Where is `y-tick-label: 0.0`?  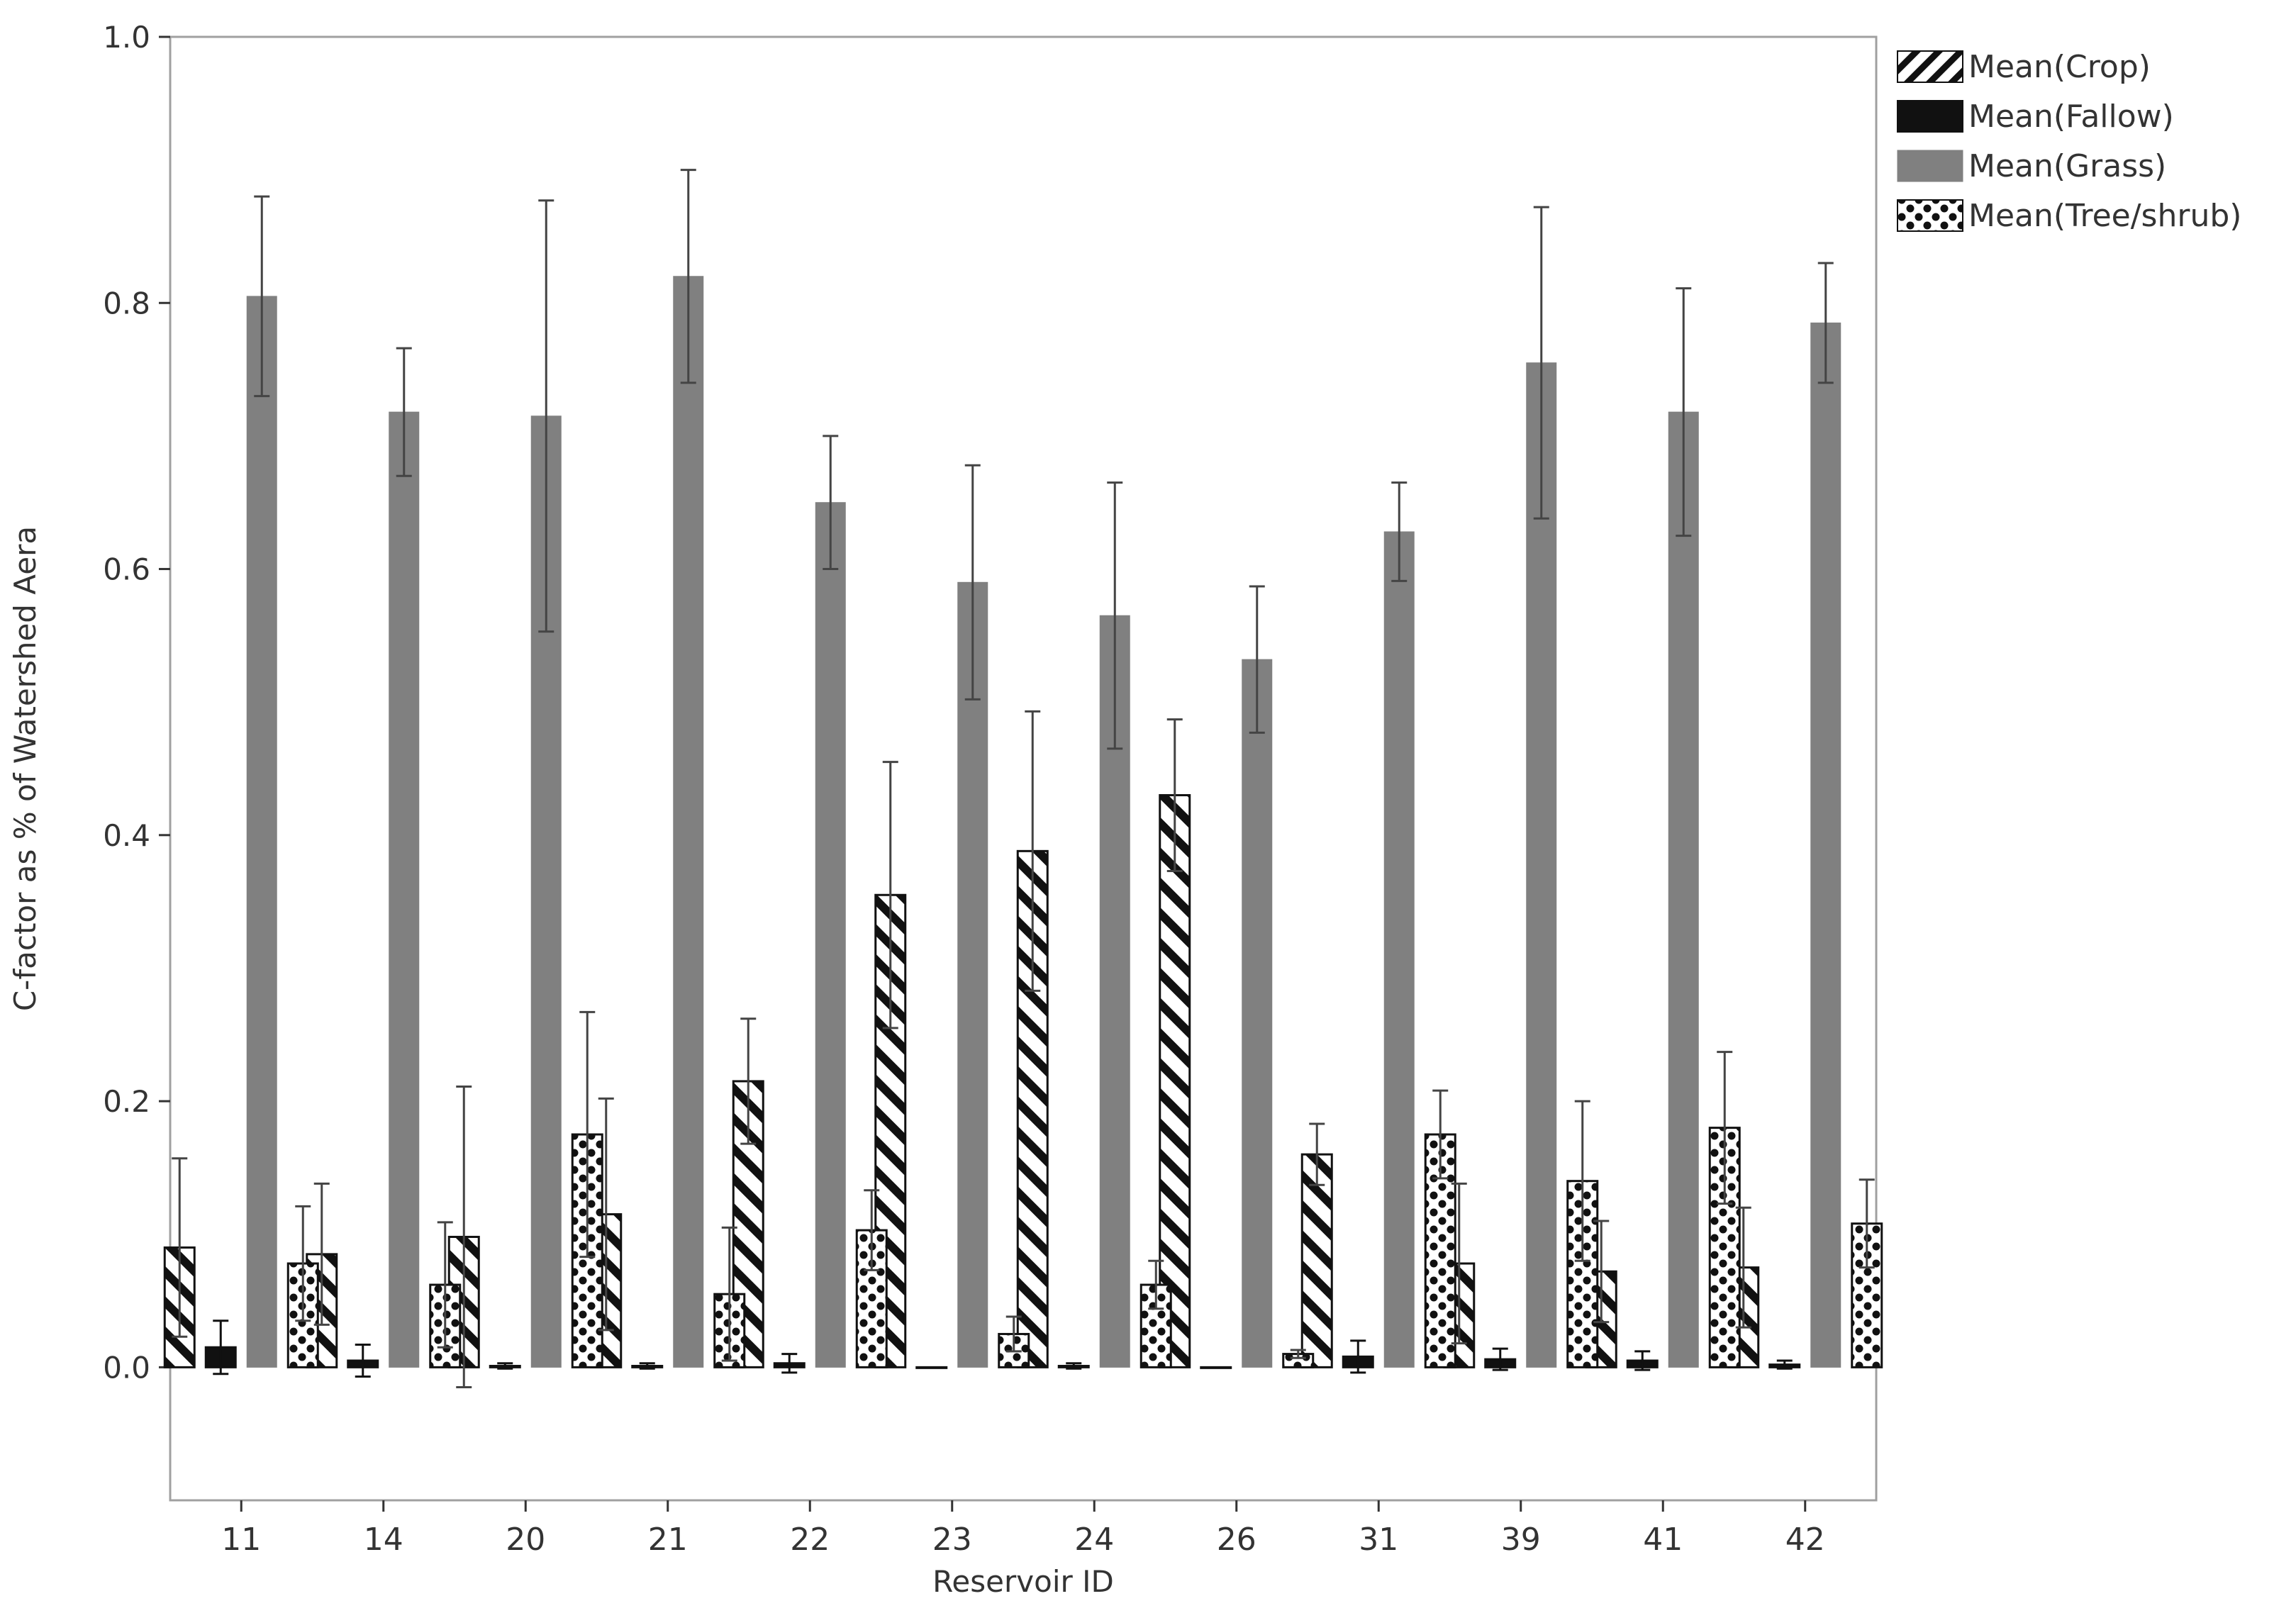
y-tick-label: 0.0 is located at coordinates (126, 1367).